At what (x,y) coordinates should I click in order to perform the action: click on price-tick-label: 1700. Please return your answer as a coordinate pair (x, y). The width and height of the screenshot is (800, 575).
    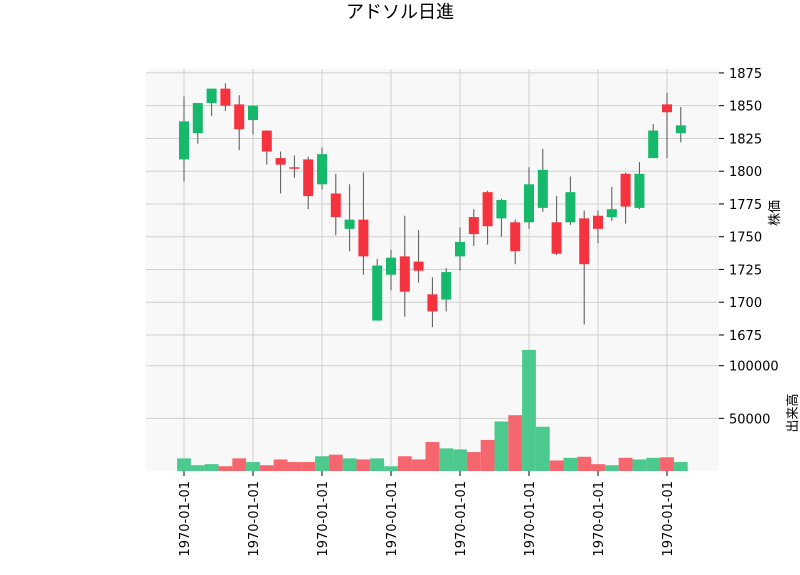
    Looking at the image, I should click on (745, 303).